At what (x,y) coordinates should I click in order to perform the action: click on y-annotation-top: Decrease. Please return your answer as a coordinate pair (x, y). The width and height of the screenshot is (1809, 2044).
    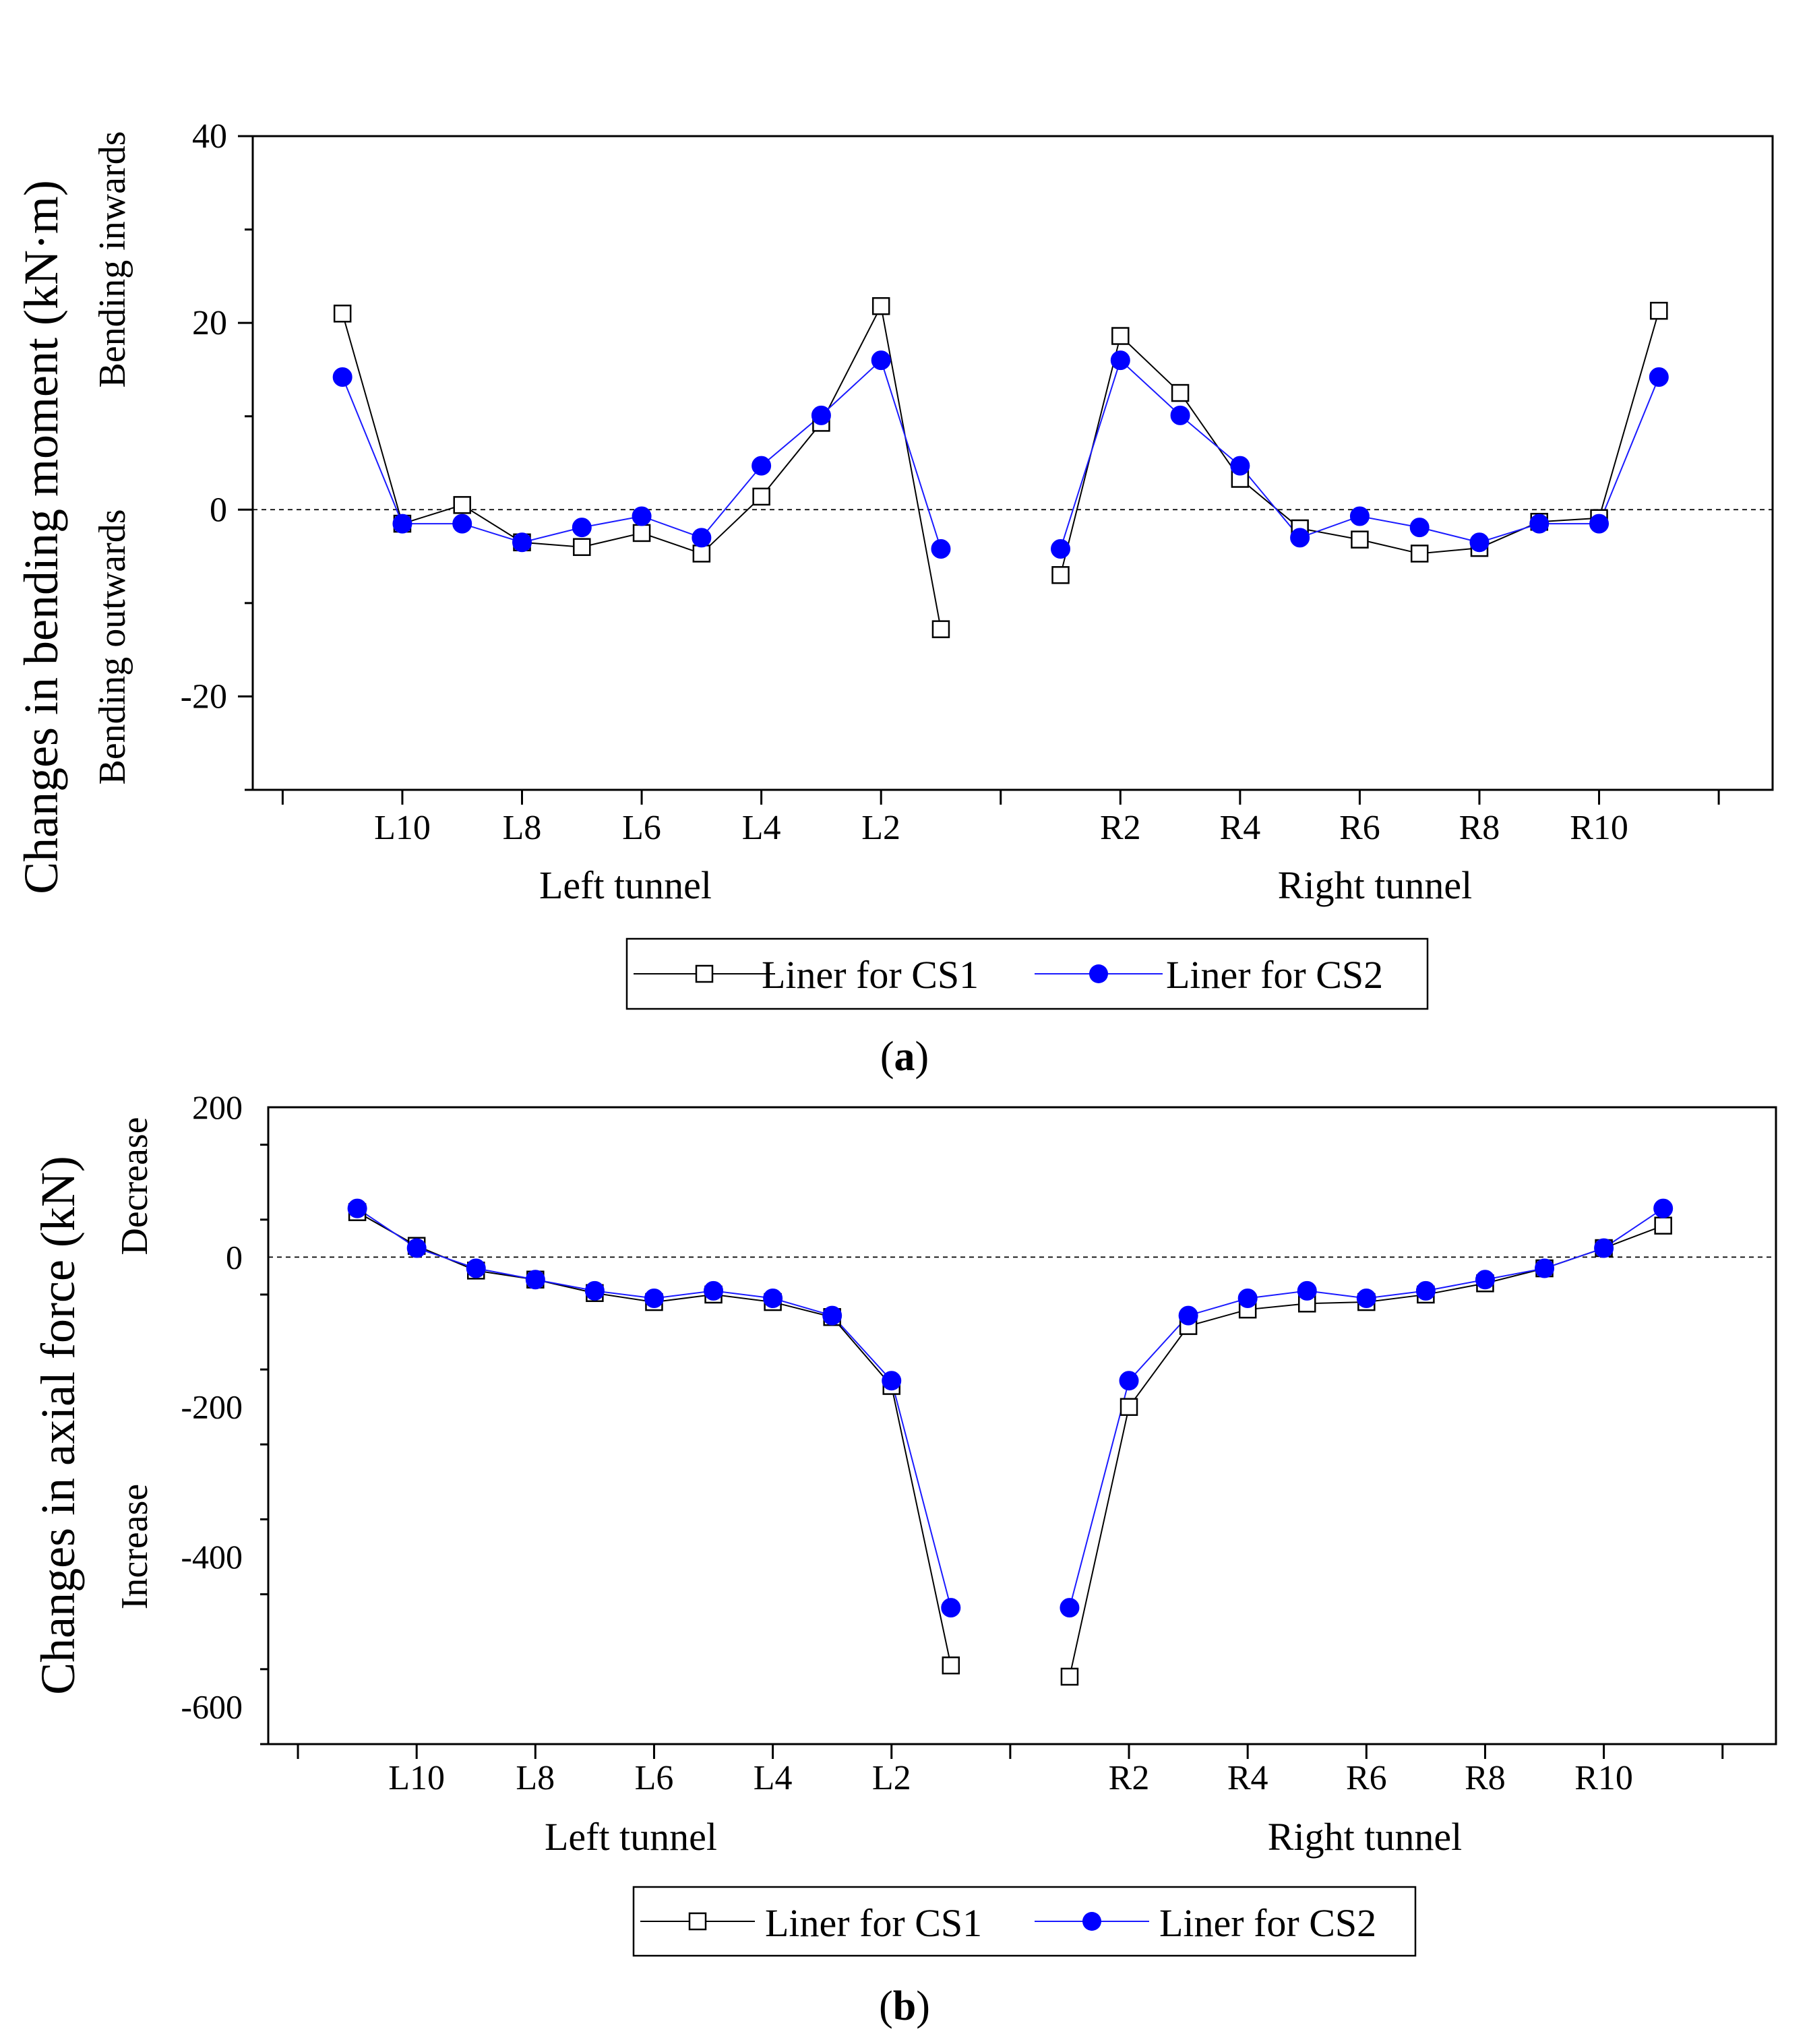
    Looking at the image, I should click on (135, 1186).